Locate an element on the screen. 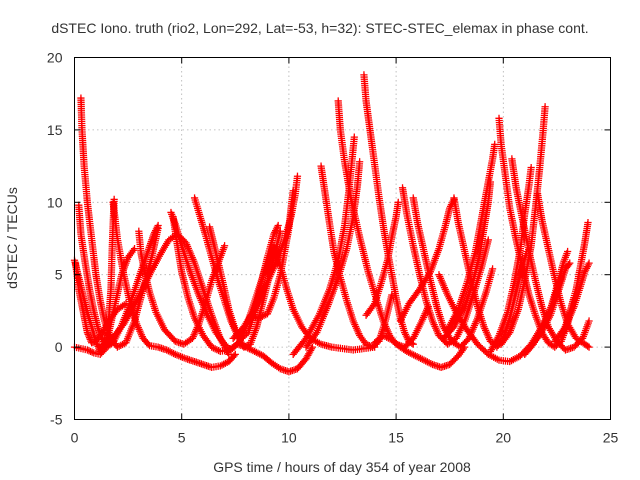 The image size is (640, 480). x-tick-label: 0 is located at coordinates (75, 438).